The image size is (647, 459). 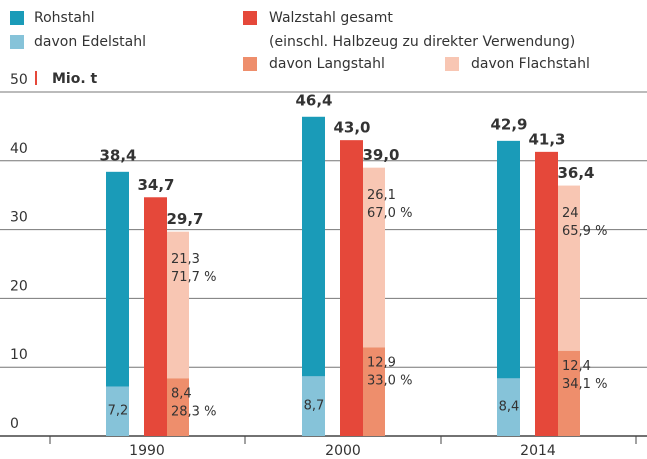 What do you see at coordinates (327, 64) in the screenshot?
I see `legend-label: davon Langstahl` at bounding box center [327, 64].